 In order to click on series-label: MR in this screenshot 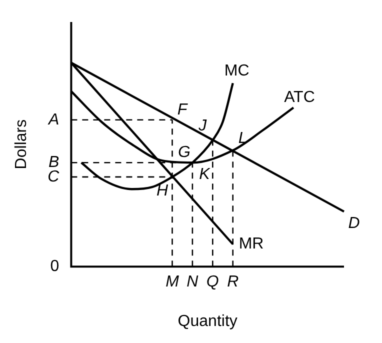, I will do `click(251, 244)`.